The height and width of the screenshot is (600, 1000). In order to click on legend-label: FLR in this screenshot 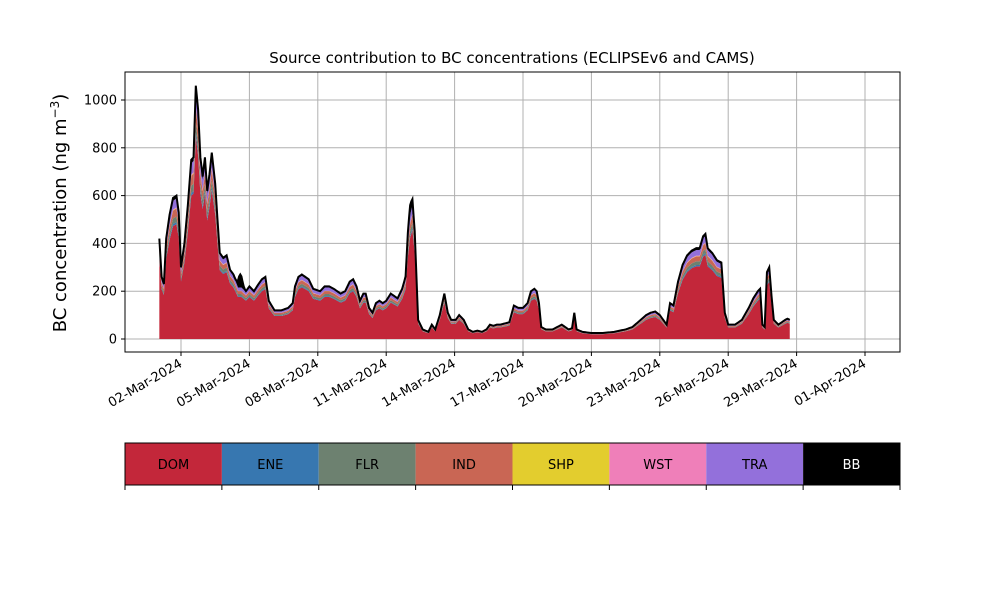, I will do `click(367, 465)`.